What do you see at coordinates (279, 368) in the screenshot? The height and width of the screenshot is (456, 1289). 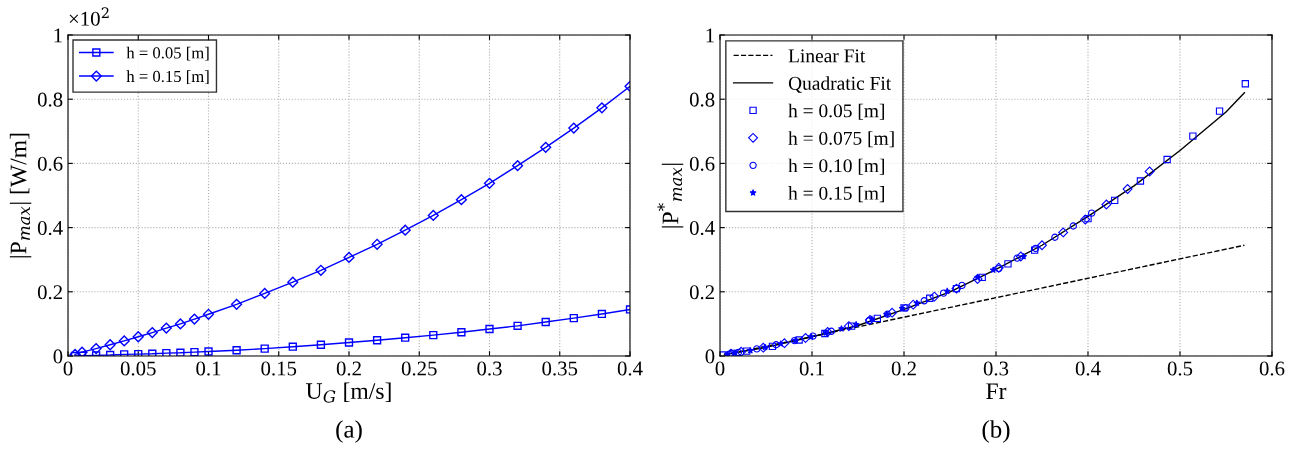 I see `x-tick-label: 0.15` at bounding box center [279, 368].